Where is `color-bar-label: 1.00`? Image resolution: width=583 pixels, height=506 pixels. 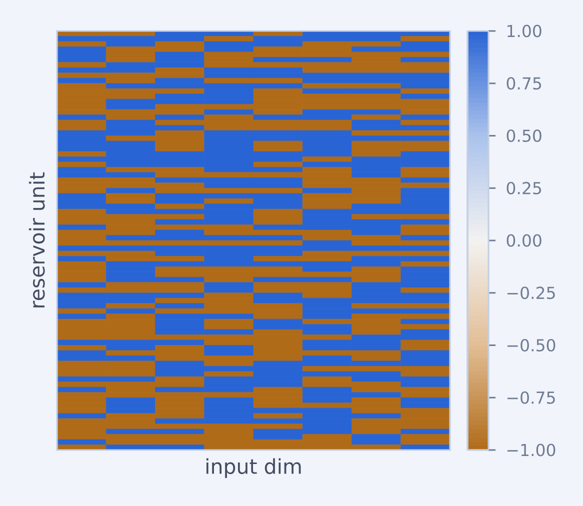
color-bar-label: 1.00 is located at coordinates (525, 31).